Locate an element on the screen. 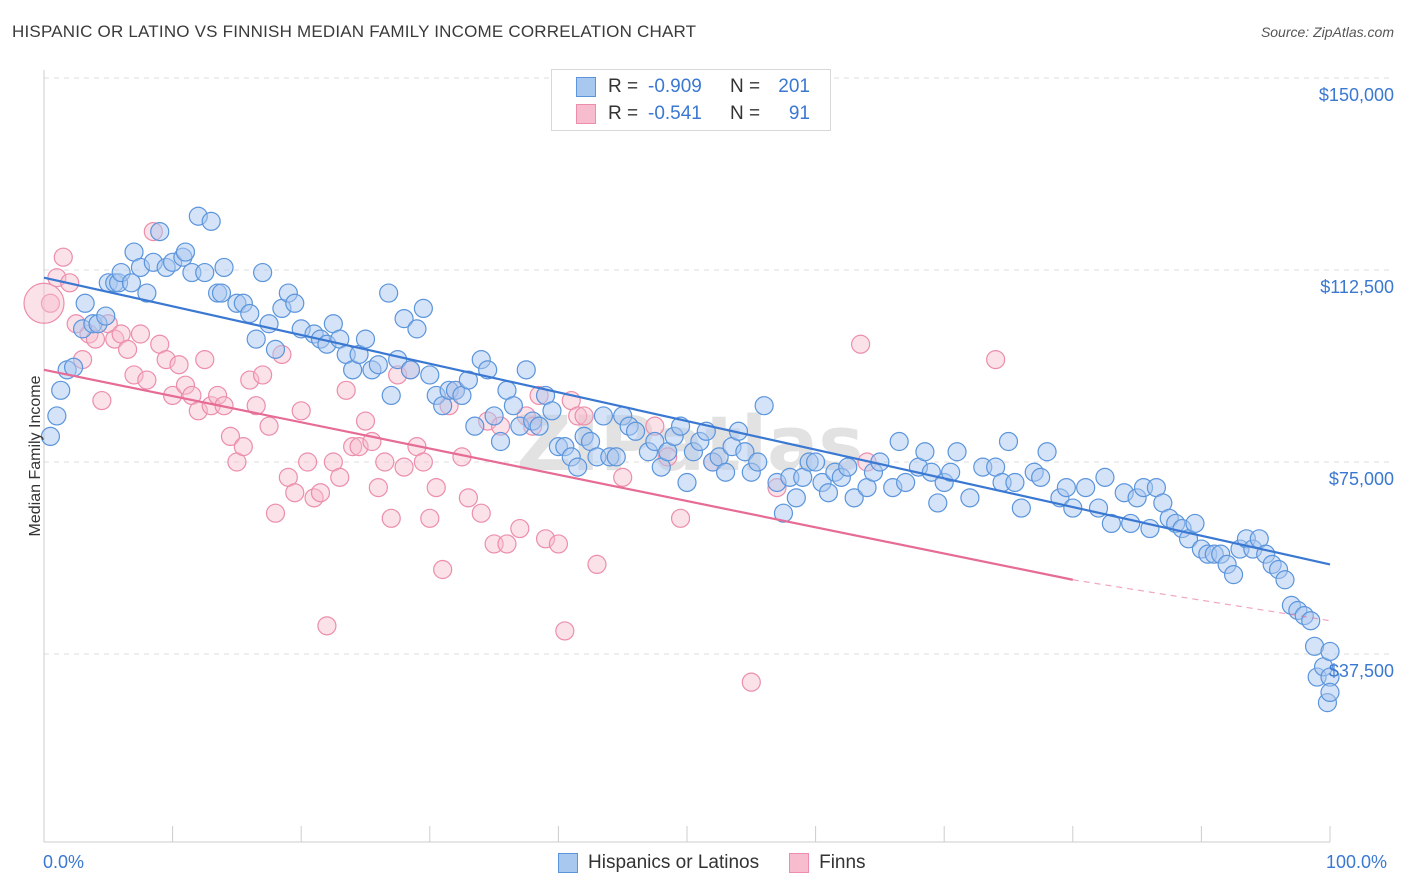 The width and height of the screenshot is (1406, 892). legend-item-finns: Finns is located at coordinates (827, 863).